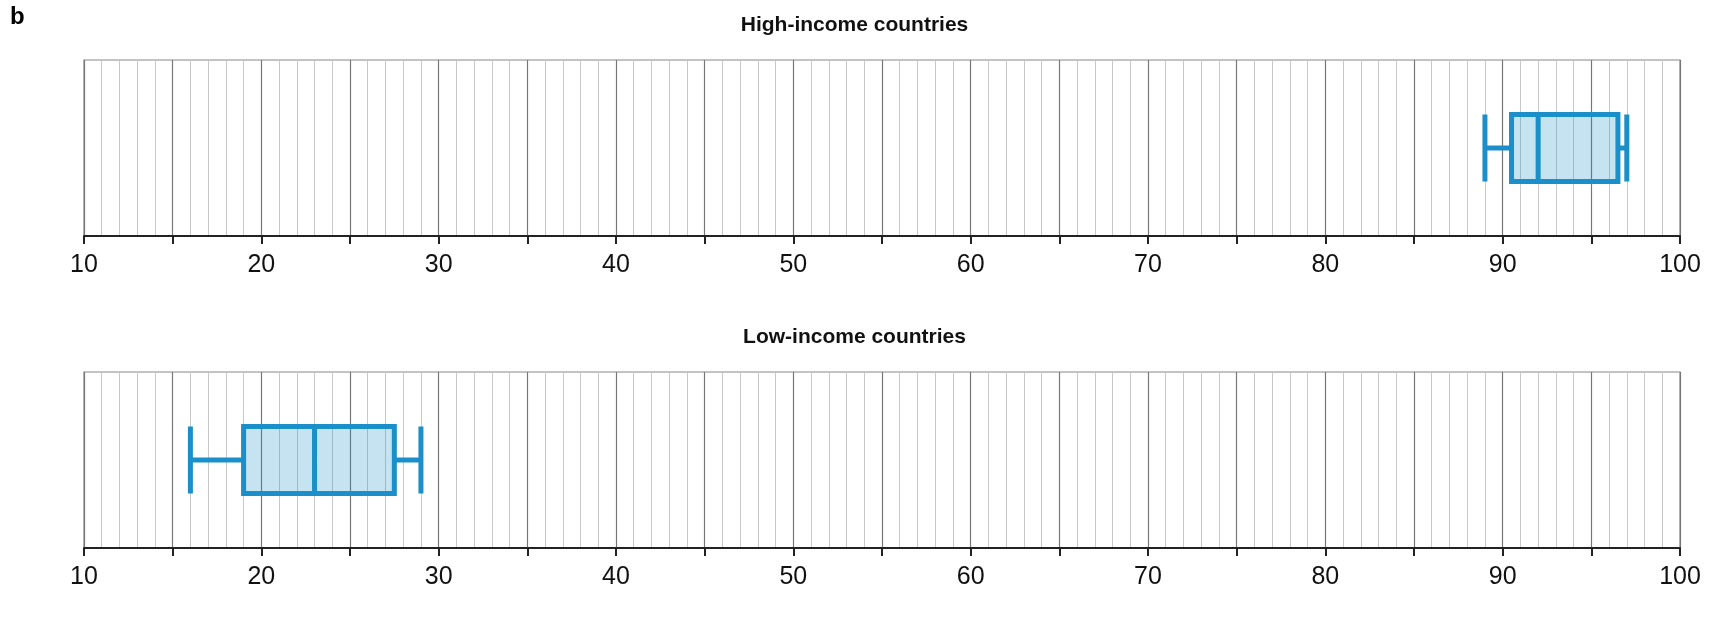 This screenshot has height=624, width=1709. I want to click on chart-title: High-income countries, so click(854, 23).